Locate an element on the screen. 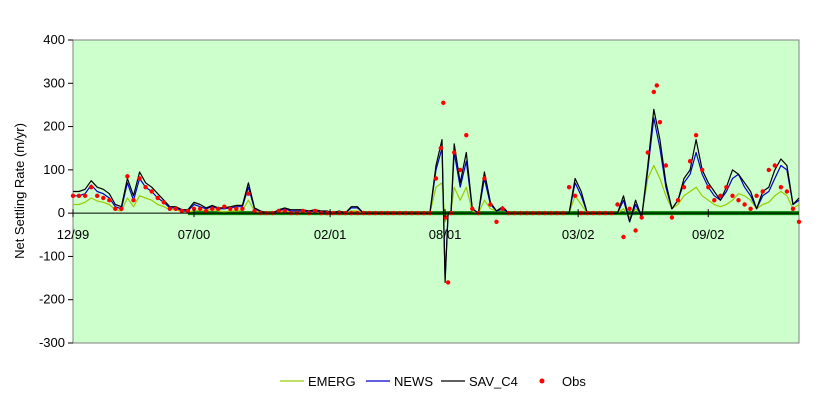 This screenshot has width=833, height=400. y-tick-label: 200 is located at coordinates (54, 126).